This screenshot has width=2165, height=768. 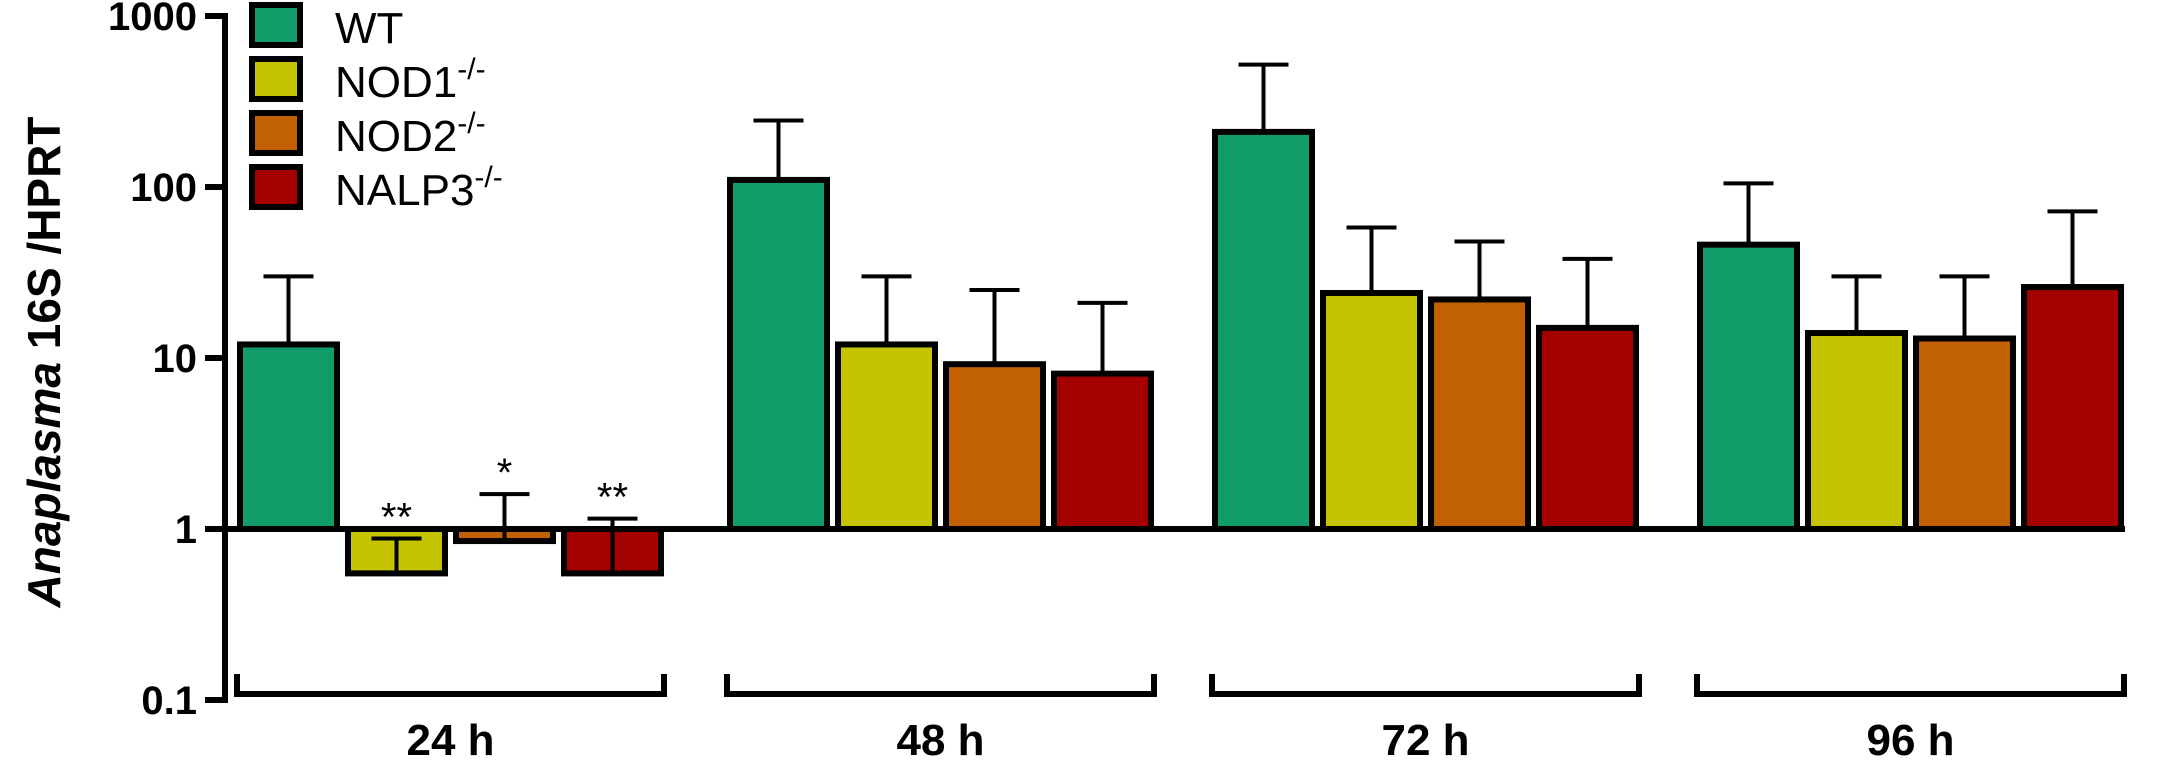 I want to click on y-axis: 0.1 1 10 100 1000, so click(x=168, y=361).